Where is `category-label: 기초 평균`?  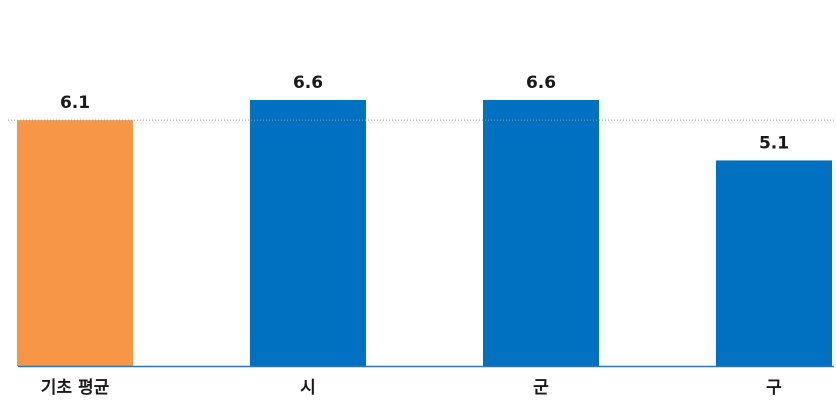
category-label: 기초 평균 is located at coordinates (75, 388).